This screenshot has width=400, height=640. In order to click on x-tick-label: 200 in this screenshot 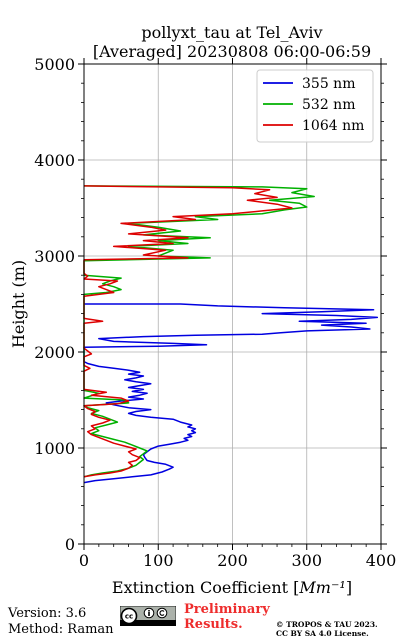, I will do `click(232, 560)`.